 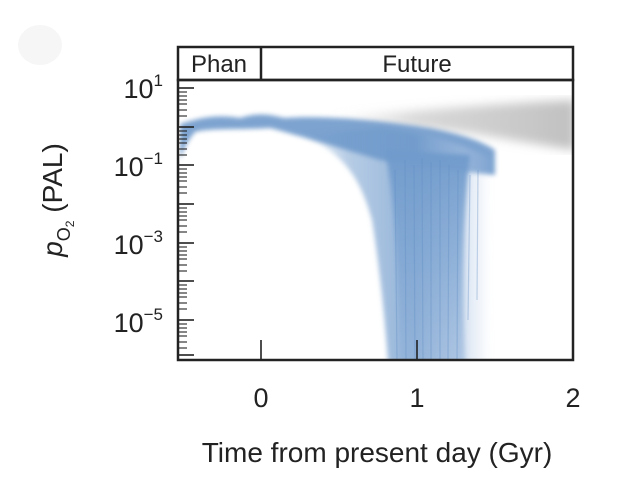 I want to click on strip-label-phan: Phan, so click(x=219, y=64).